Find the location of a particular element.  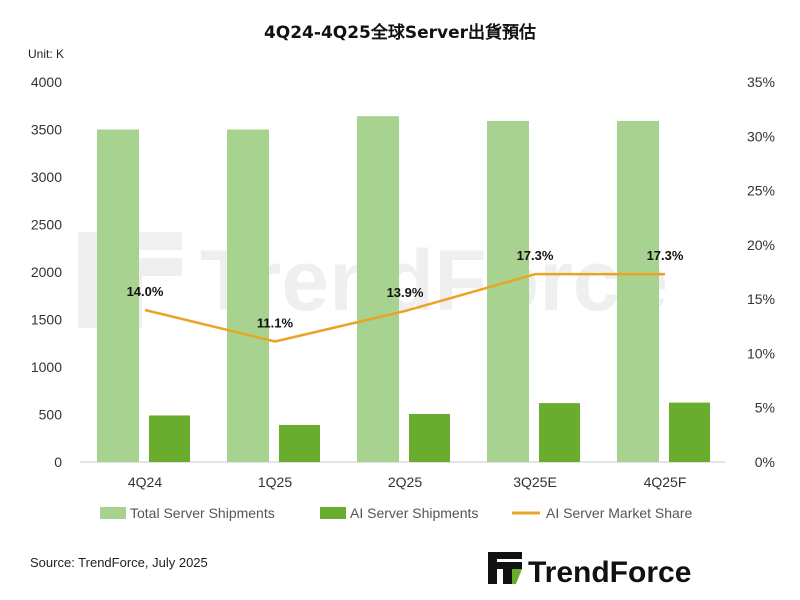

right-tick-label: 25% is located at coordinates (761, 191).